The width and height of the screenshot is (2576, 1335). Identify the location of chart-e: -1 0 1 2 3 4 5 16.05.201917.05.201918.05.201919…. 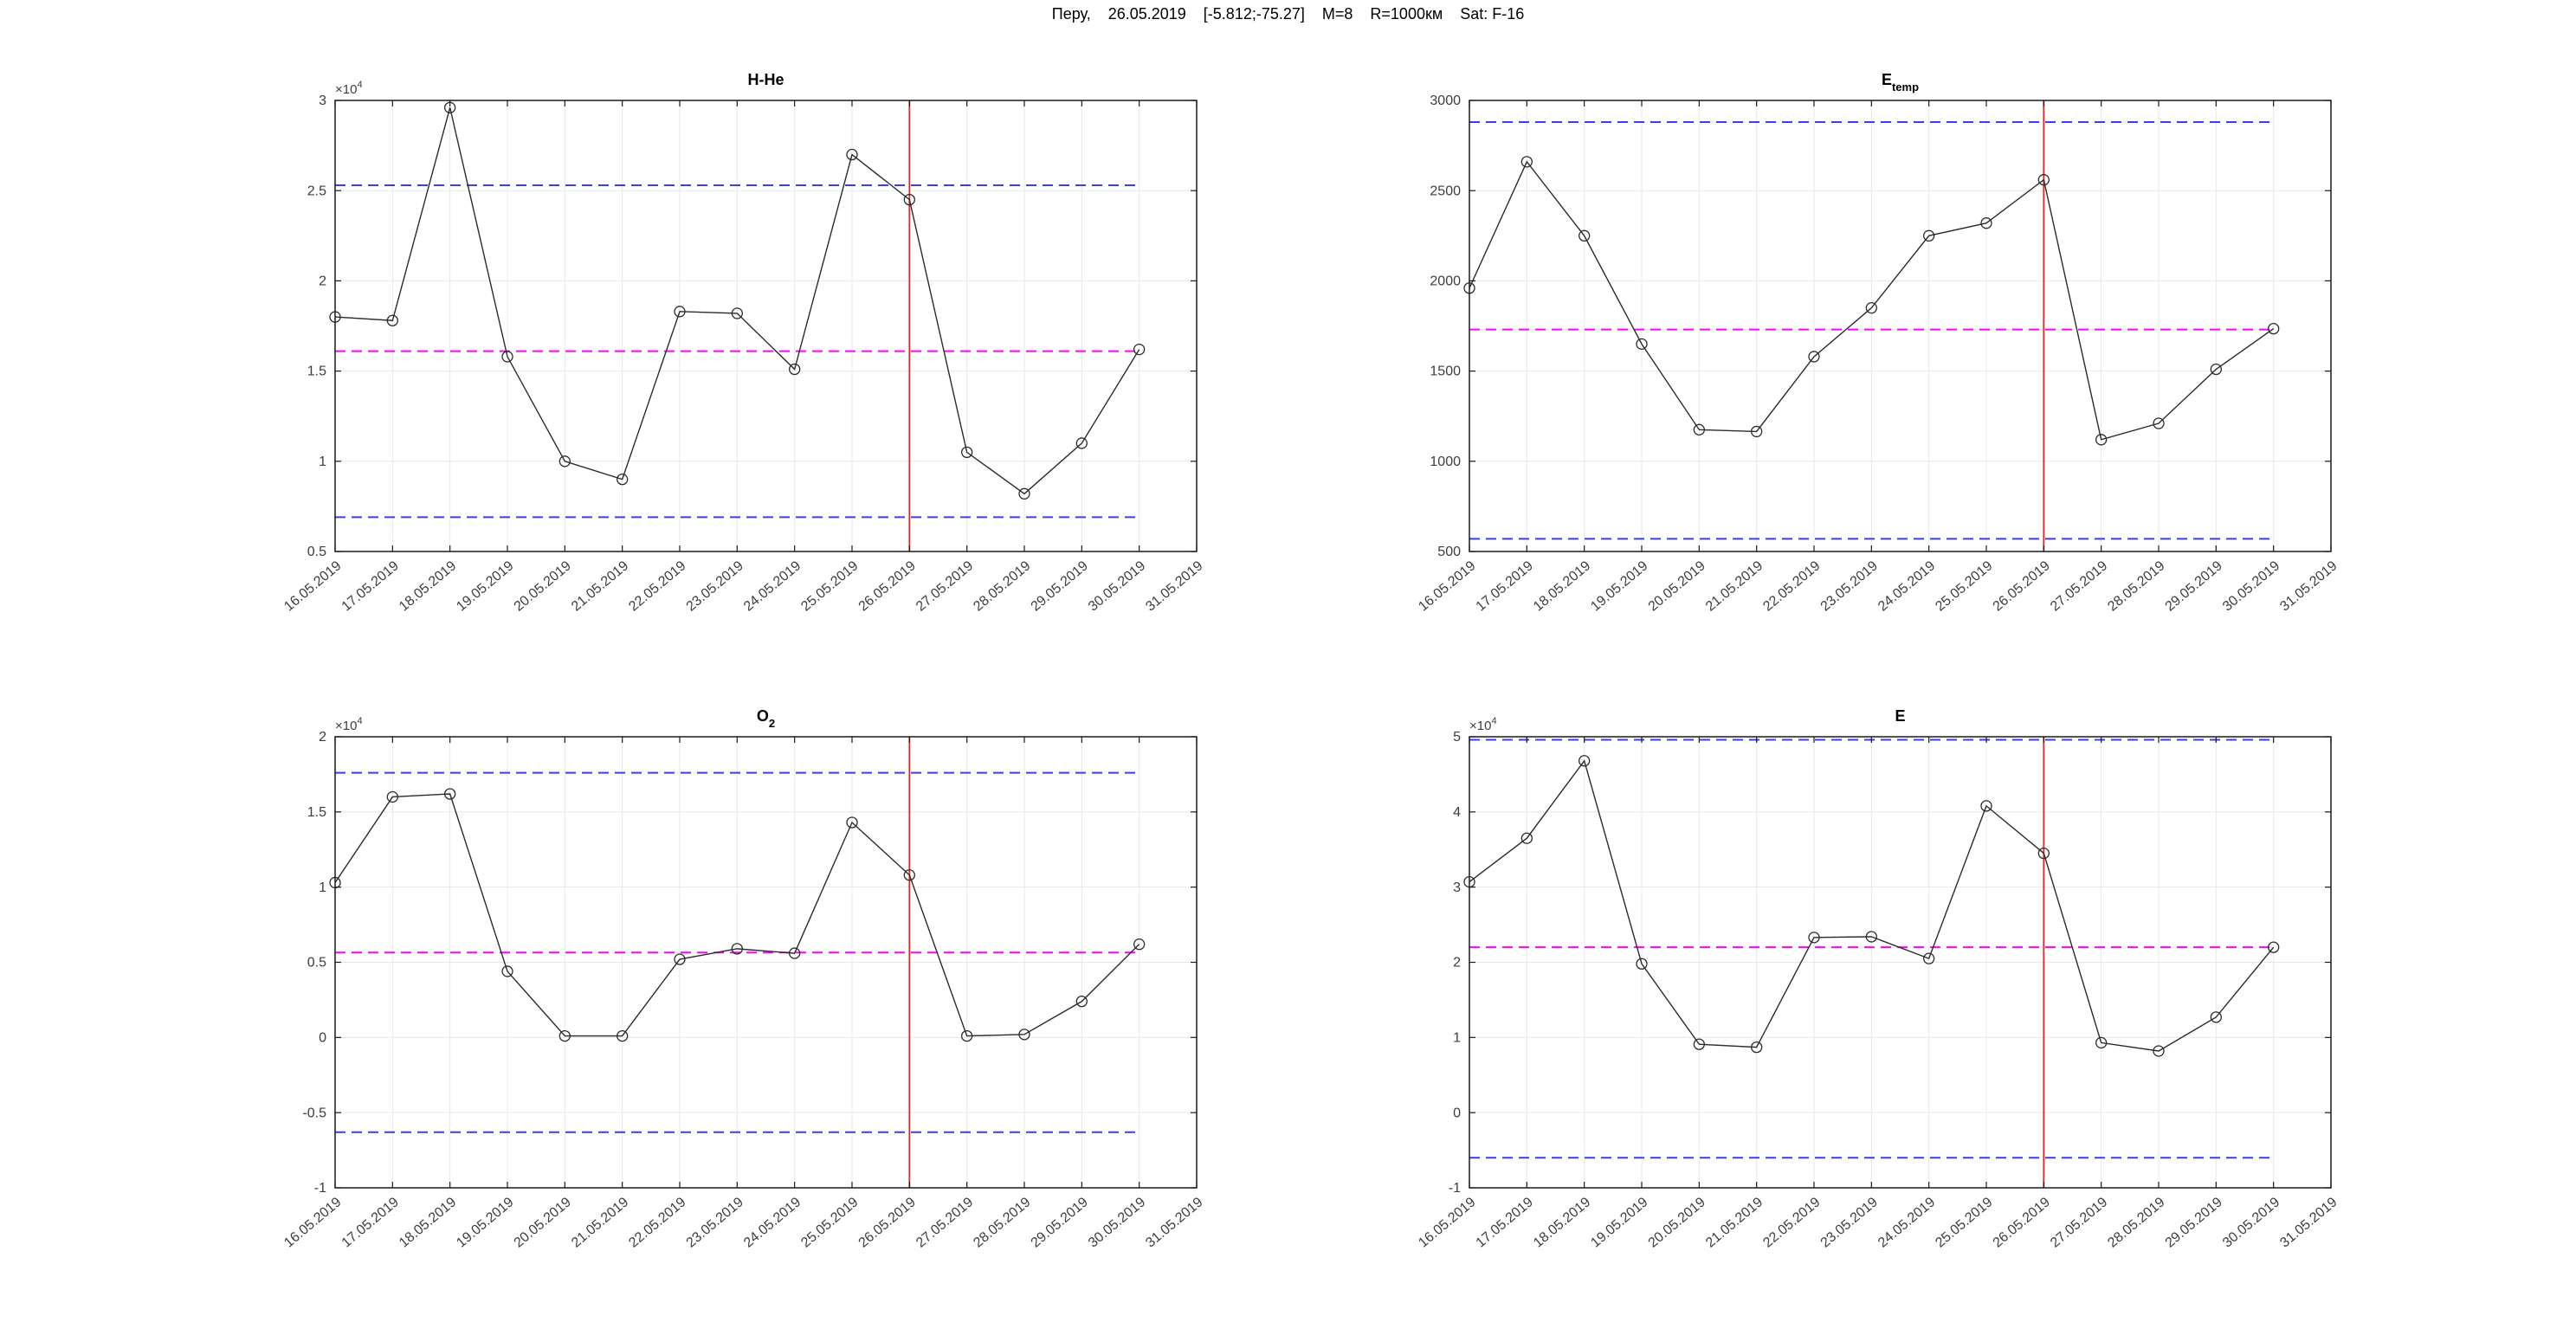
(1878, 979).